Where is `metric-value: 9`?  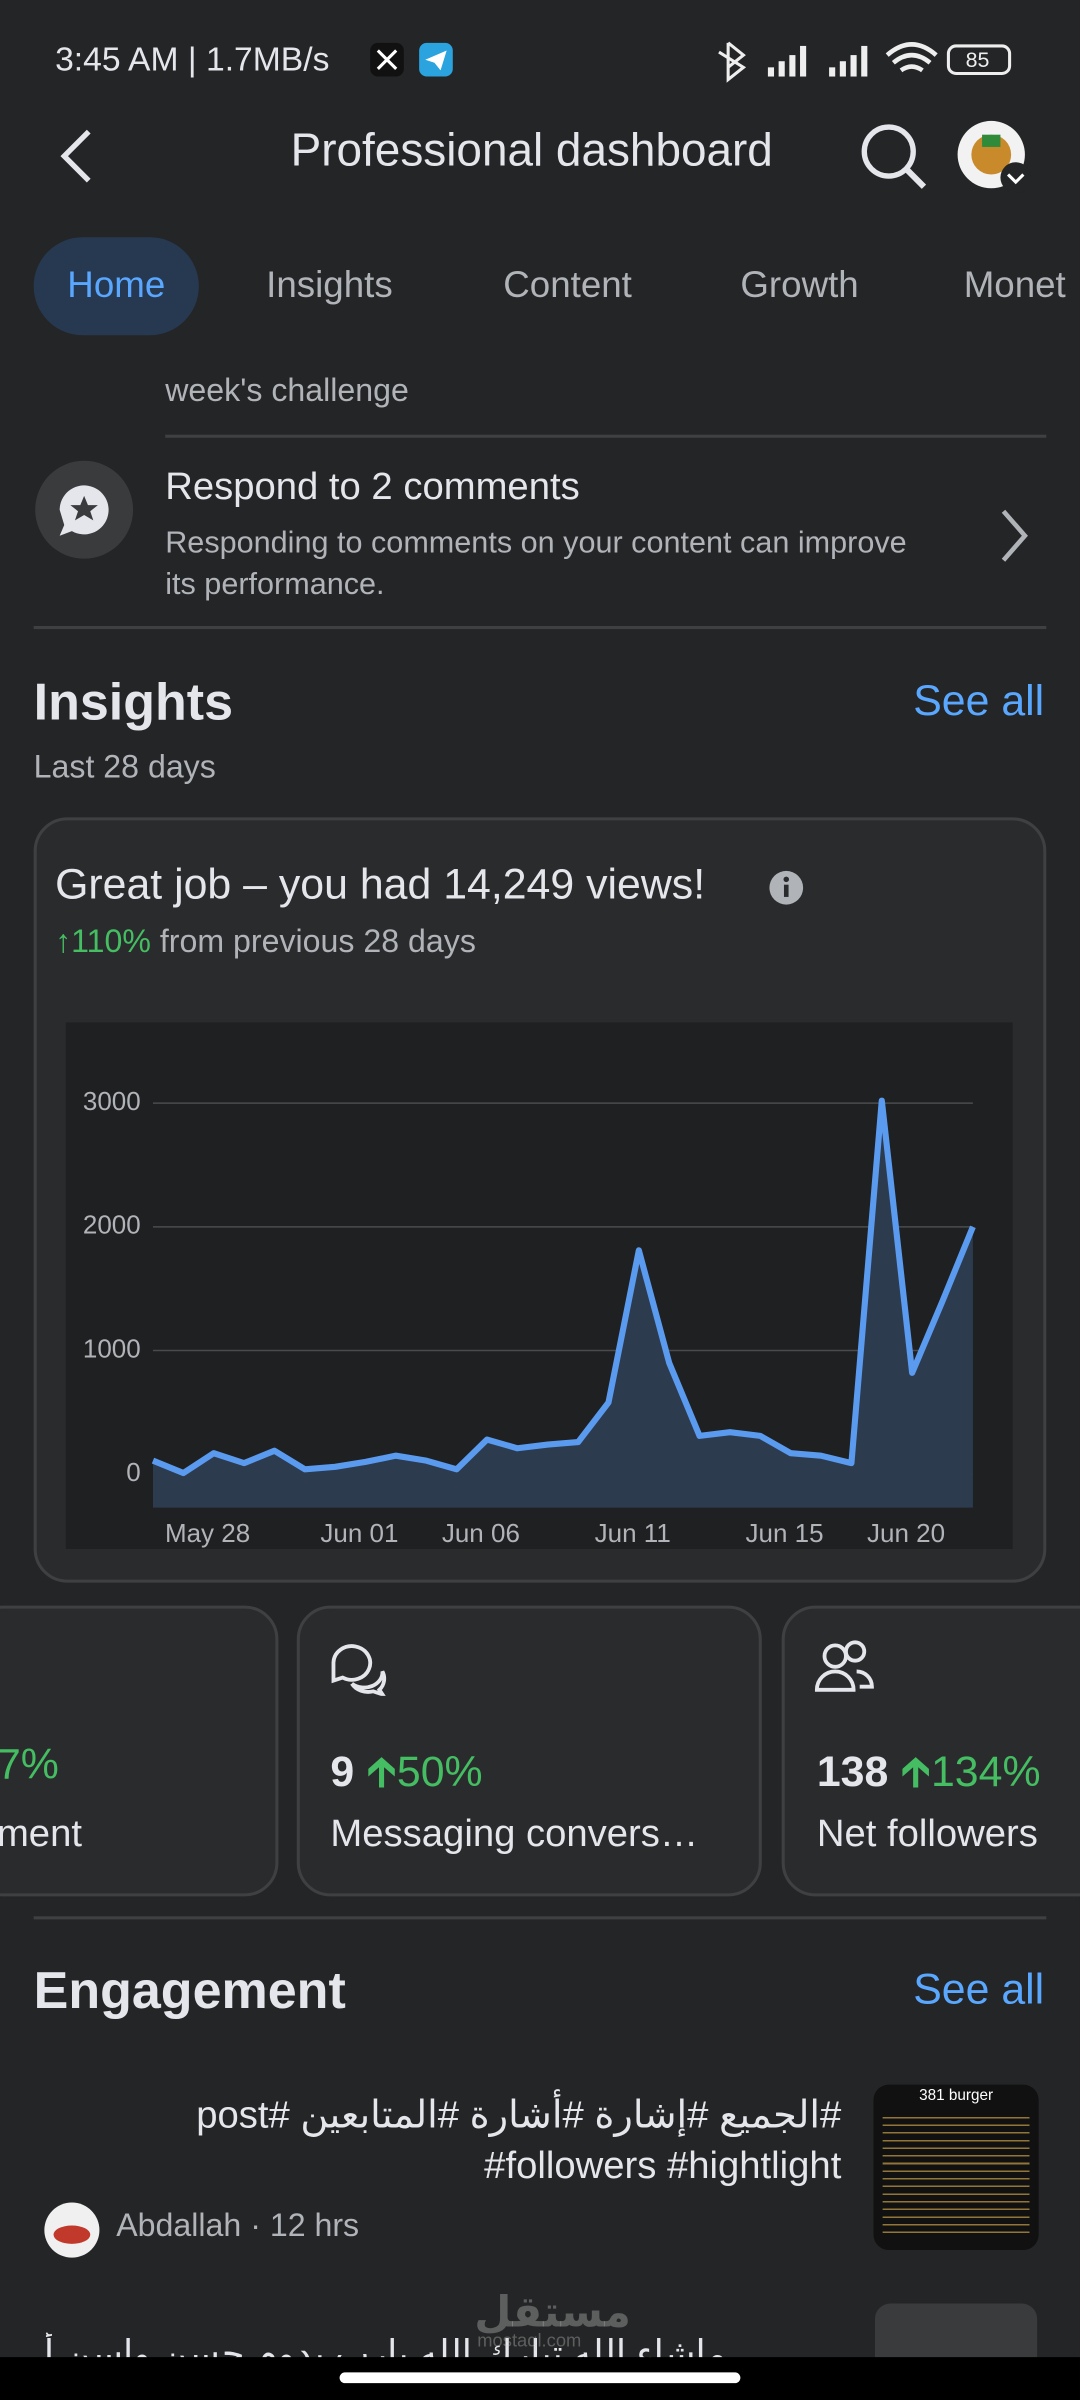 metric-value: 9 is located at coordinates (342, 1771).